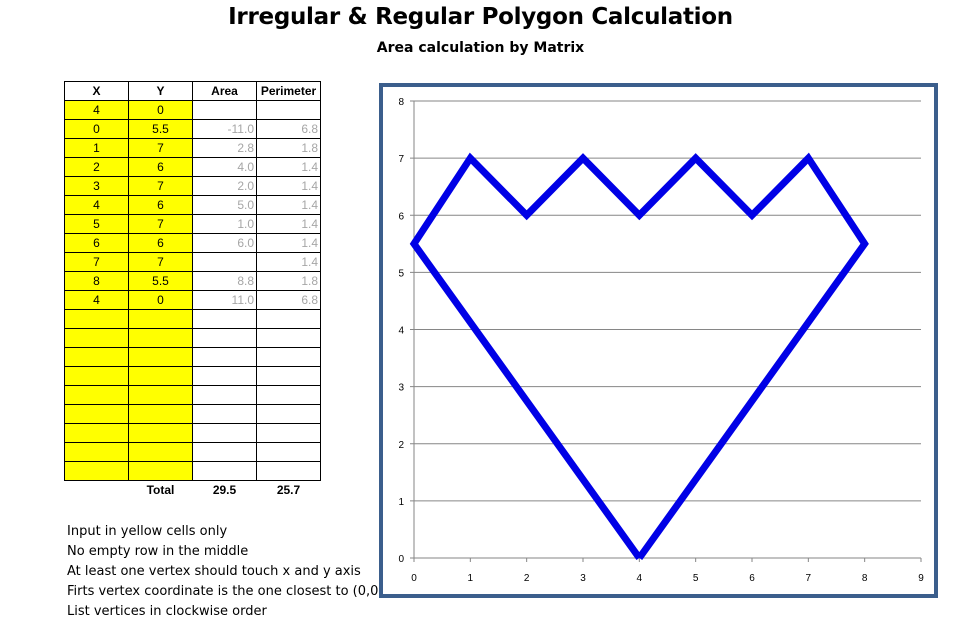 This screenshot has width=961, height=622. I want to click on x-input-cell: 8, so click(96, 281).